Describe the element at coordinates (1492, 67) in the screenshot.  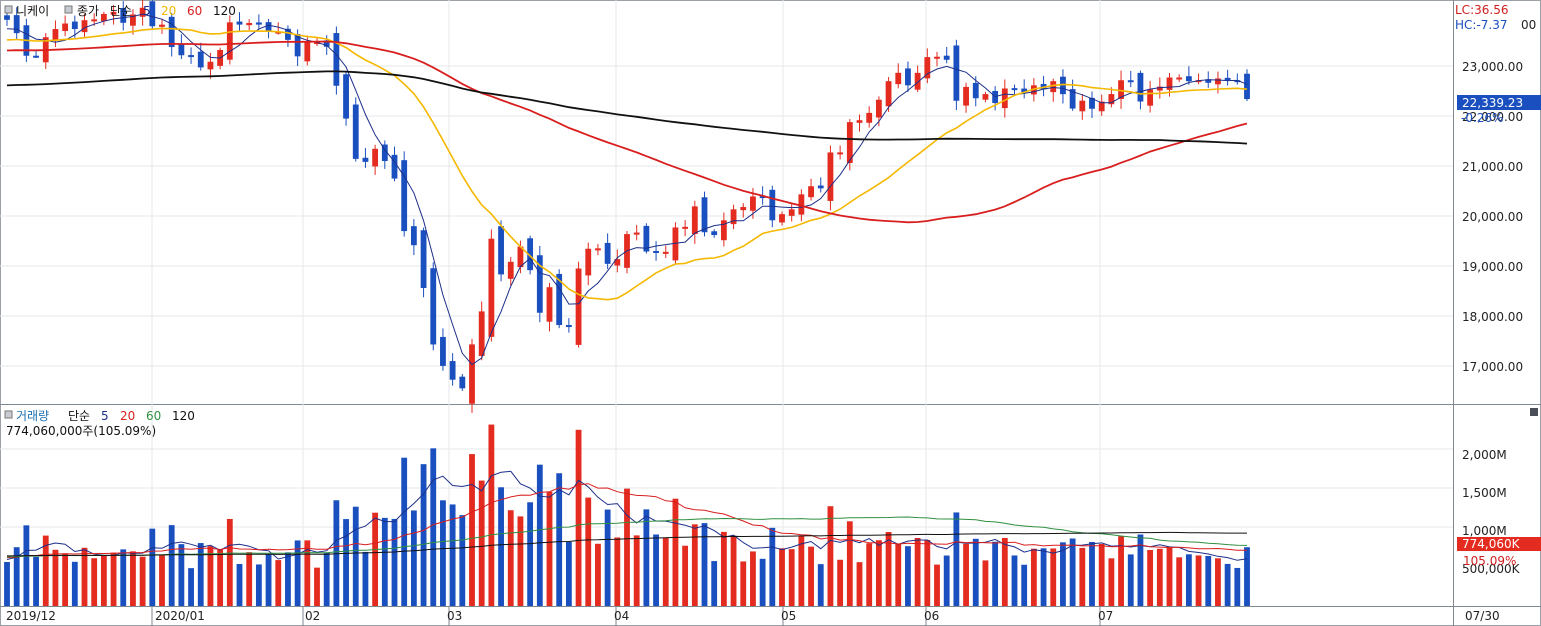
I see `y-tick-label: 23,000.00` at that location.